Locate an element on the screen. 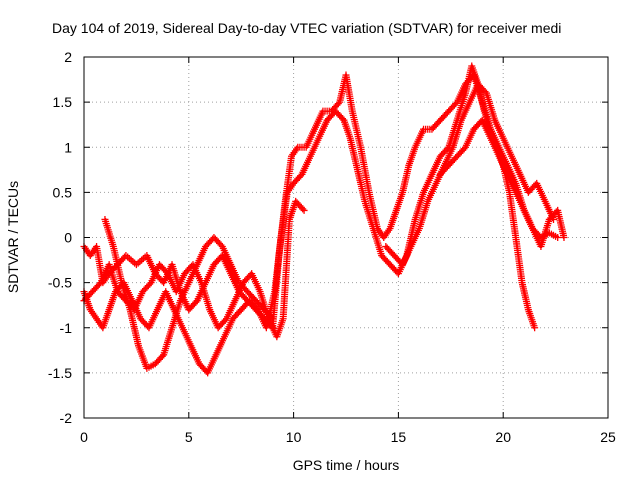 This screenshot has height=480, width=640. x-tick-label: 10 is located at coordinates (294, 437).